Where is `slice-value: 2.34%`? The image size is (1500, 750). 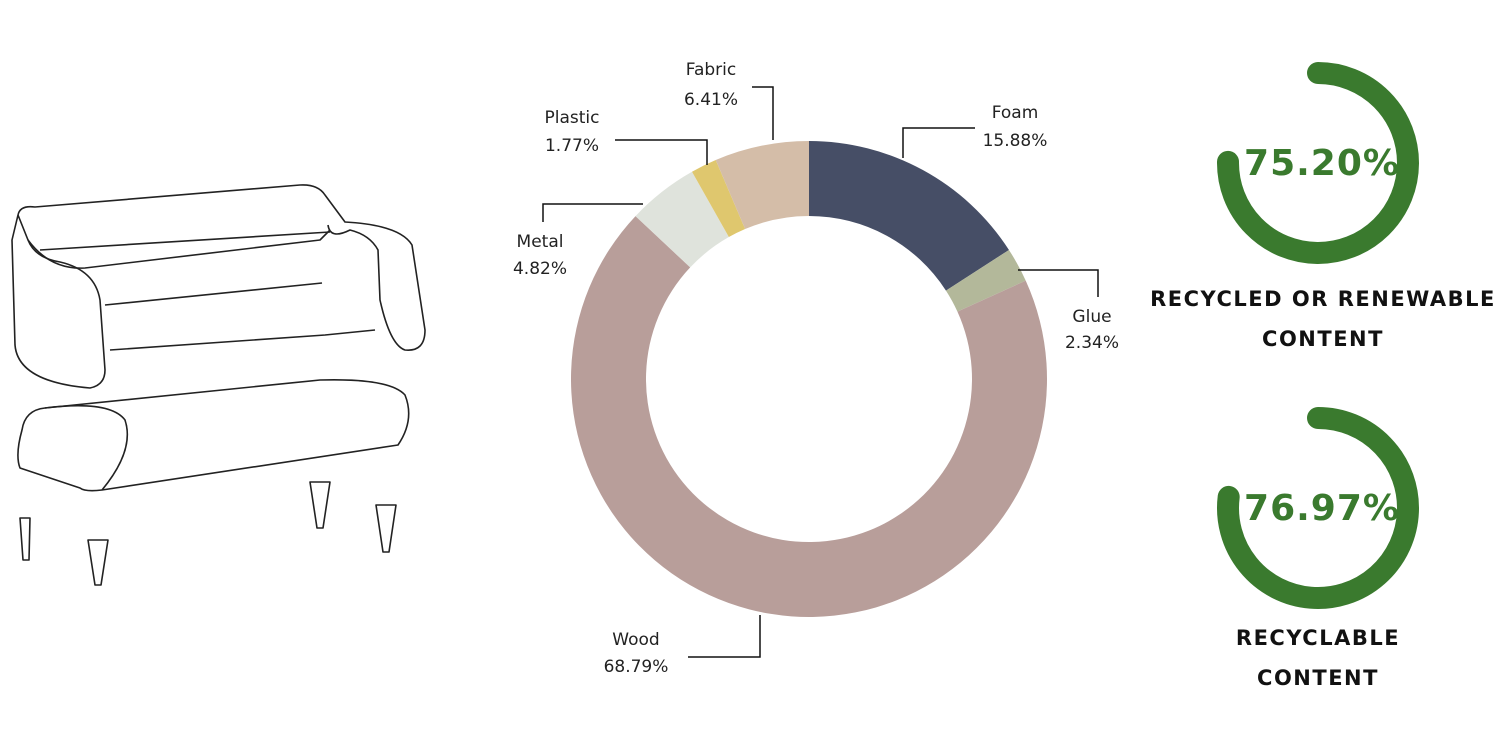
slice-value: 2.34% is located at coordinates (1092, 343).